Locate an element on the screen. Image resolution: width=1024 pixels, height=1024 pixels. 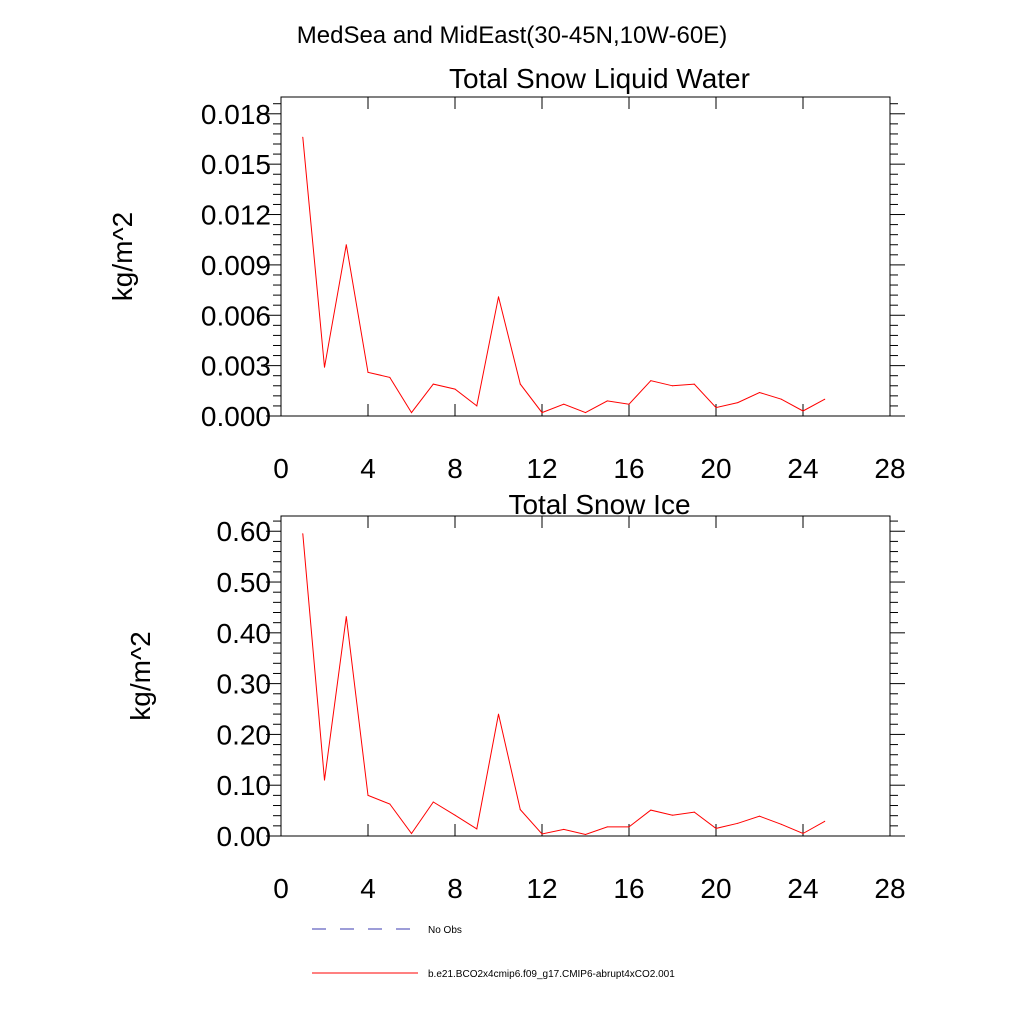
chart-0-ytick-label: 0.012 is located at coordinates (236, 215).